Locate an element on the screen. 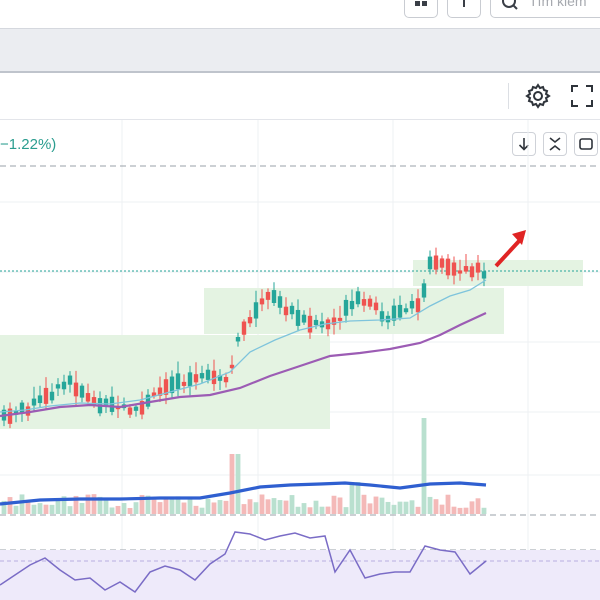 This screenshot has height=600, width=600. arrow-down-icon is located at coordinates (524, 144).